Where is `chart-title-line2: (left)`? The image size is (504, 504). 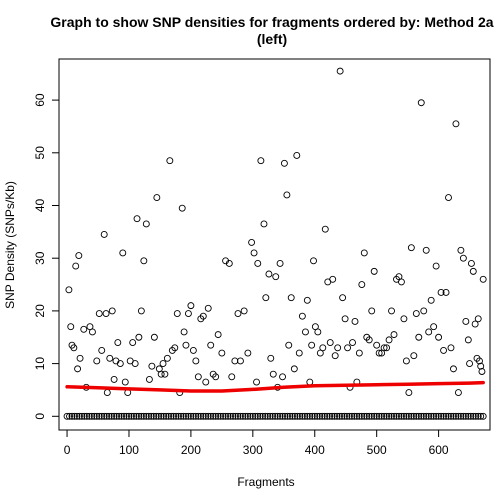 chart-title-line2: (left) is located at coordinates (272, 39).